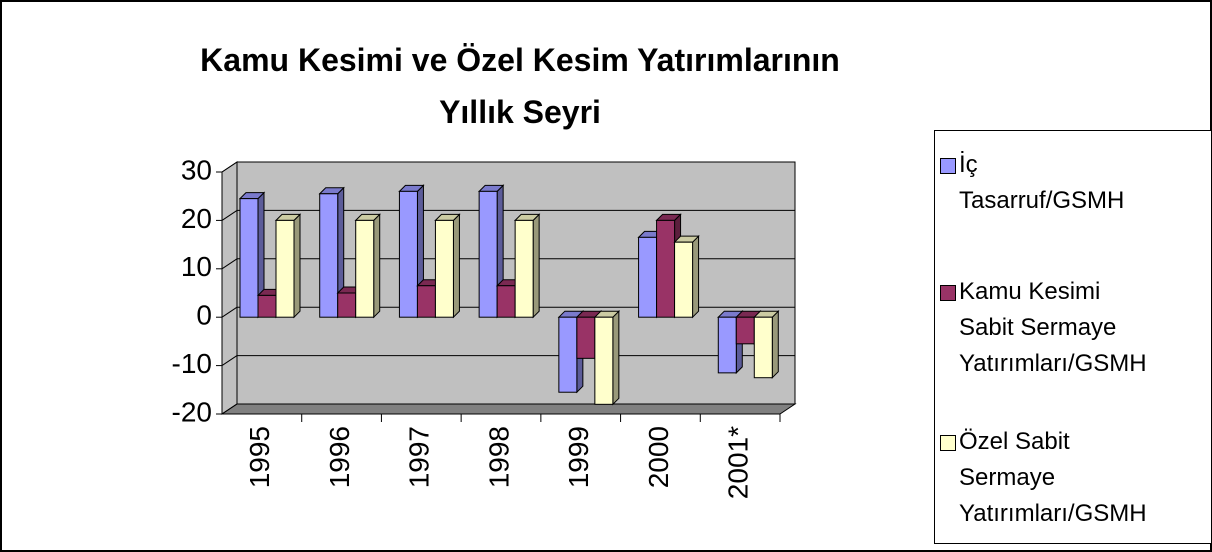 This screenshot has width=1212, height=552. I want to click on y-tick-label: -10, so click(192, 363).